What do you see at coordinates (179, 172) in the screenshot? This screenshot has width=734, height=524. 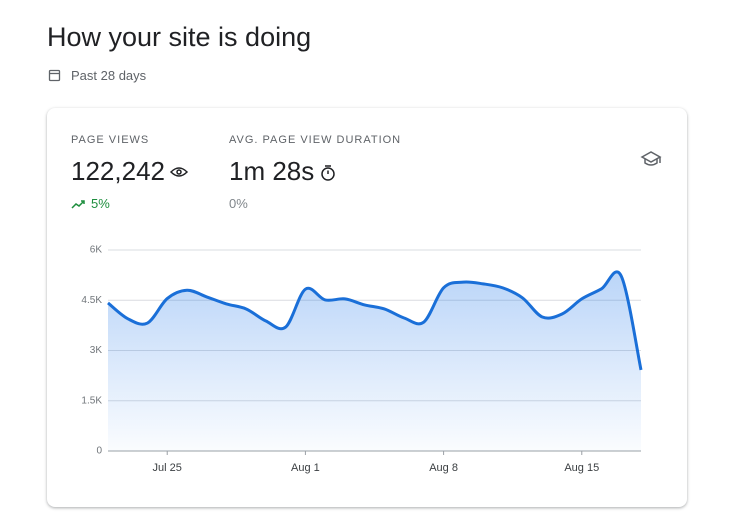 I see `eye-icon` at bounding box center [179, 172].